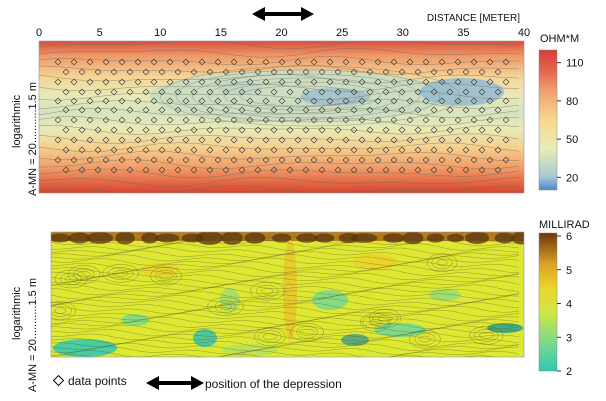 Image resolution: width=606 pixels, height=401 pixels. What do you see at coordinates (524, 33) in the screenshot?
I see `x-tick-label: 40` at bounding box center [524, 33].